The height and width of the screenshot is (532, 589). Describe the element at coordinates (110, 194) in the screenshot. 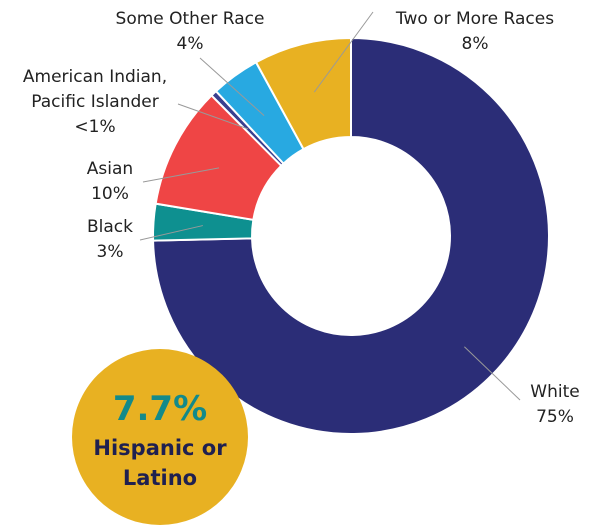

I see `slice-value: 10%` at that location.